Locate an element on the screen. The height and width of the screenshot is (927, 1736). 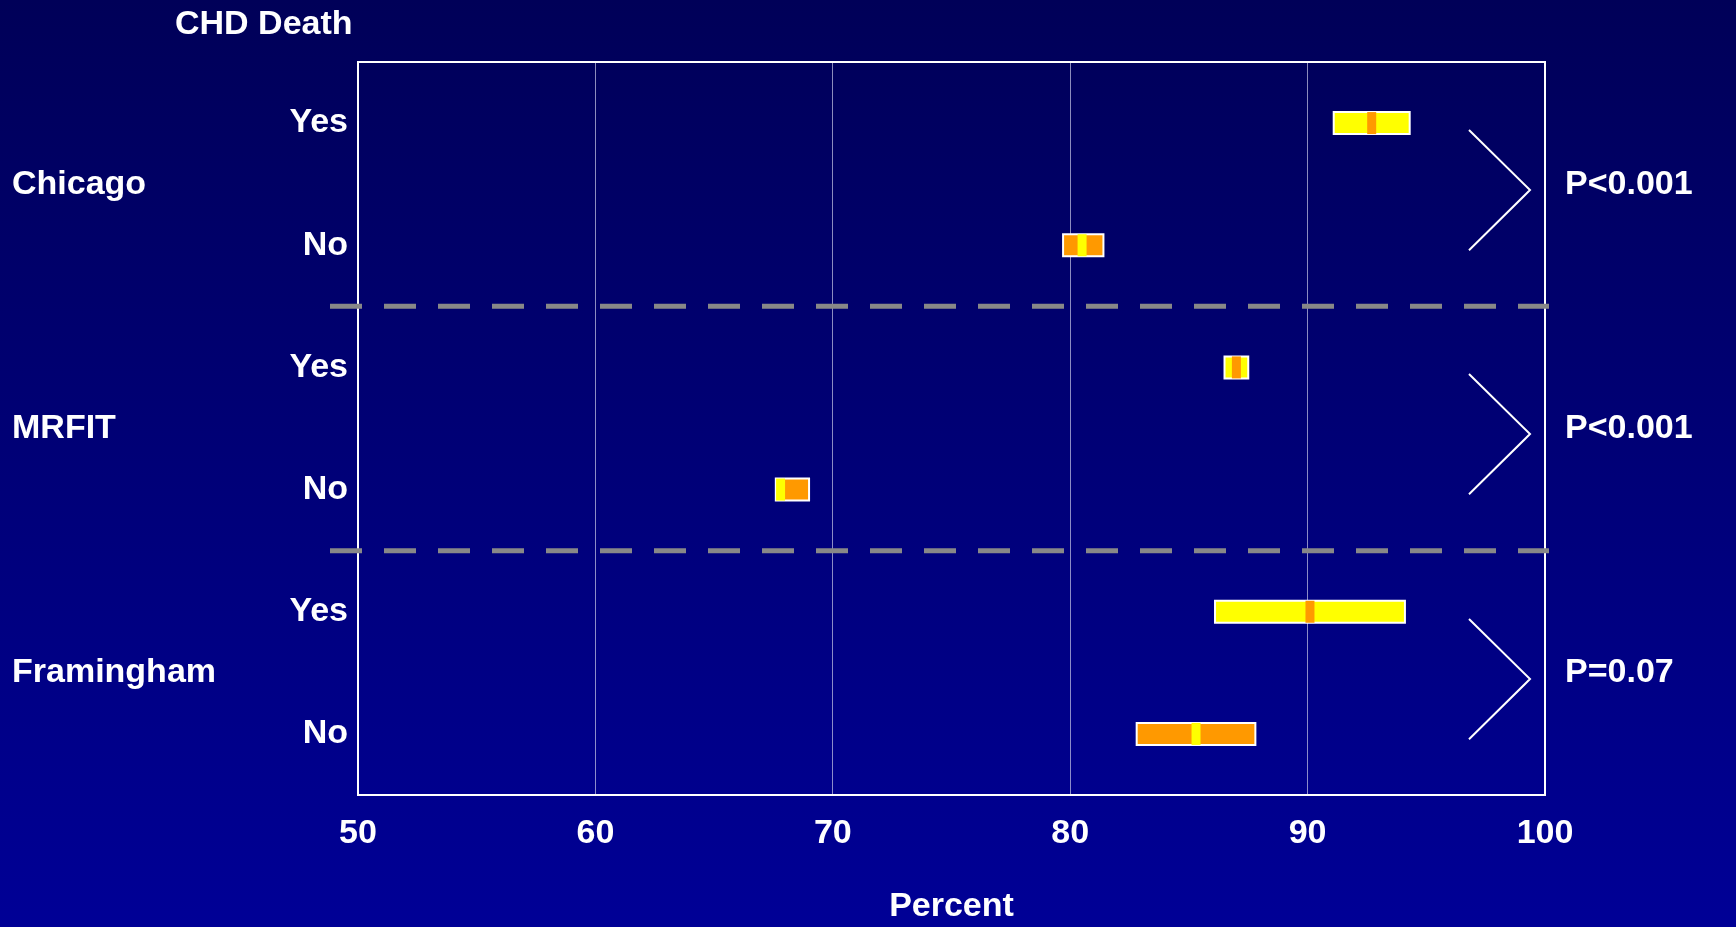
text: Chicago is located at coordinates (79, 181).